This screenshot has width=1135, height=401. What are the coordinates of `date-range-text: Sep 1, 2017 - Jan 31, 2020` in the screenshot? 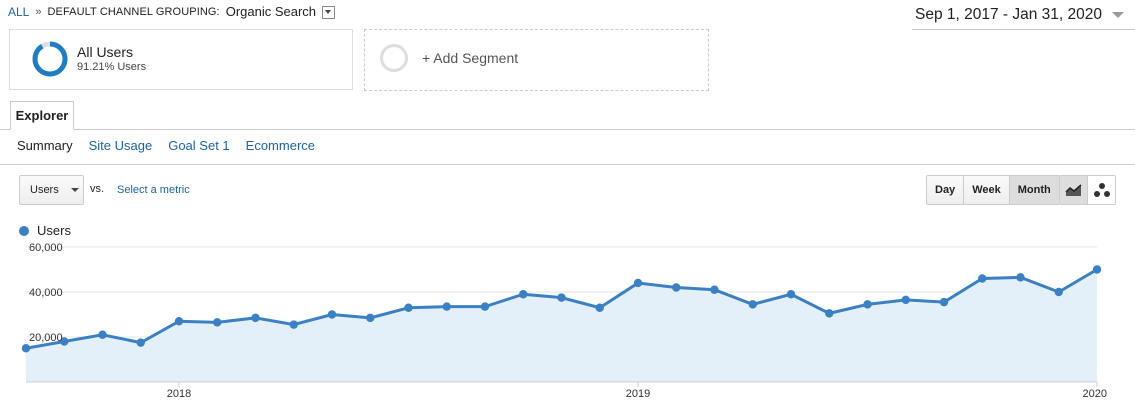 It's located at (1009, 14).